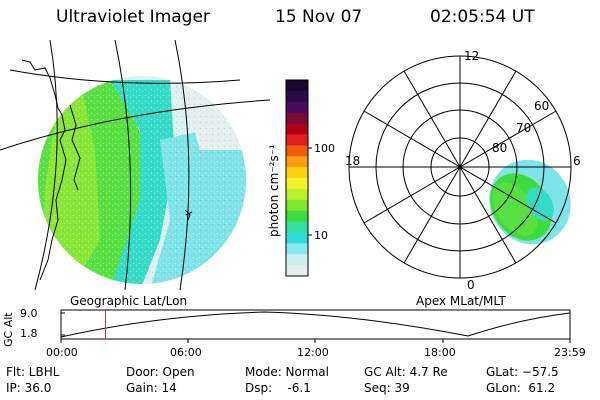 The image size is (600, 400). I want to click on mlt-label-12: 12, so click(471, 56).